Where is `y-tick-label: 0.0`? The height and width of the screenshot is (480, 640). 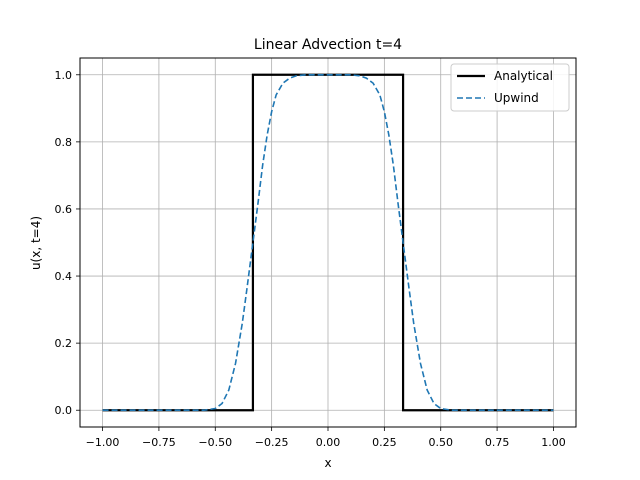 y-tick-label: 0.0 is located at coordinates (64, 410).